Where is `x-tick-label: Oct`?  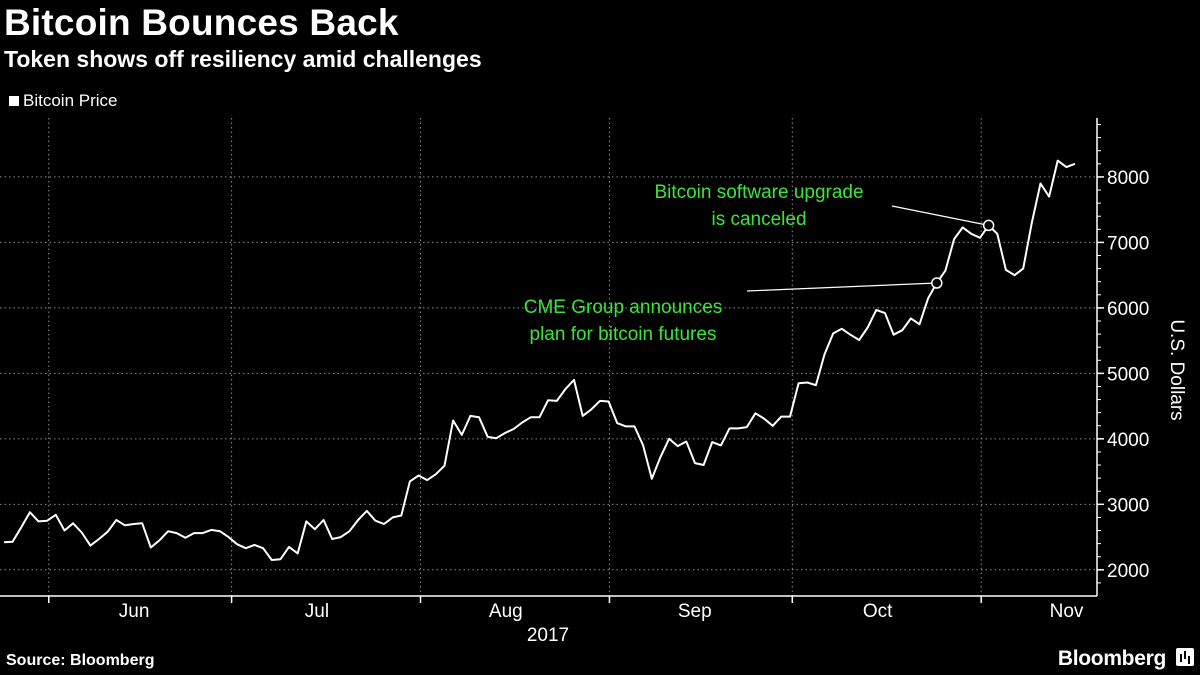
x-tick-label: Oct is located at coordinates (878, 611).